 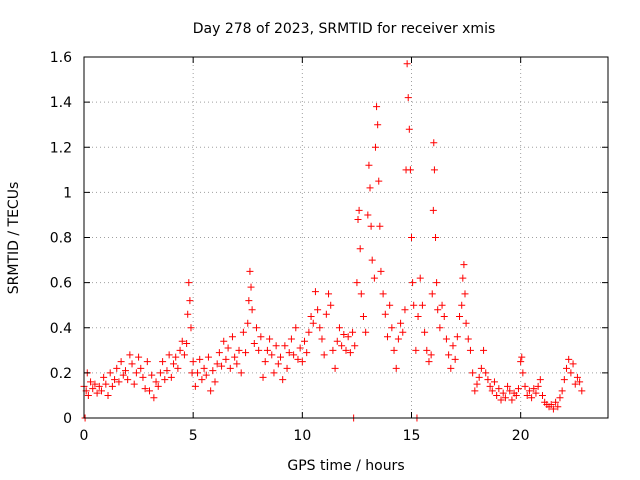 I want to click on y-tick-label: 1.4, so click(x=61, y=103).